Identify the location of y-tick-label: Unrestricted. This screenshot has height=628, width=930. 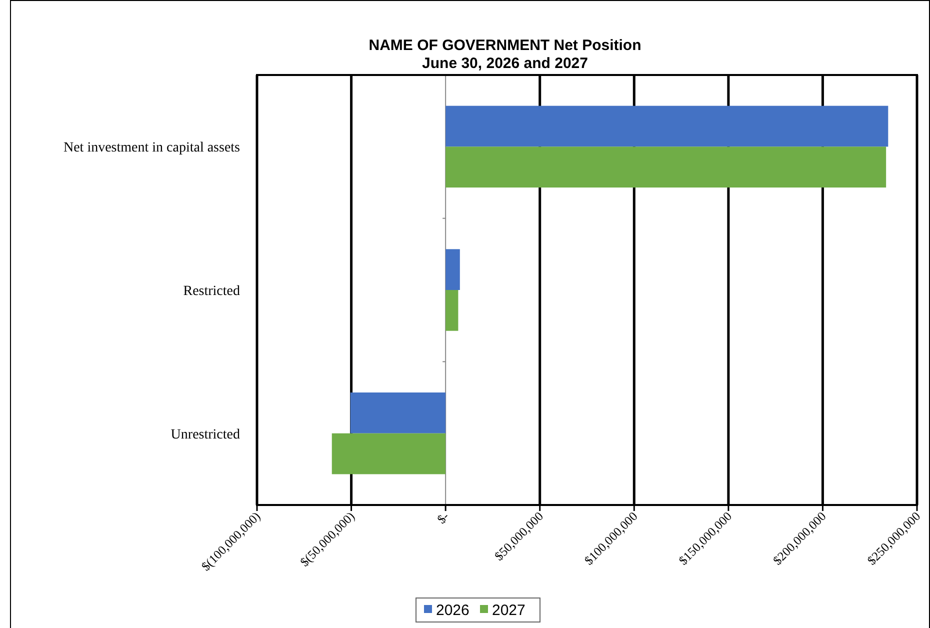
(205, 434).